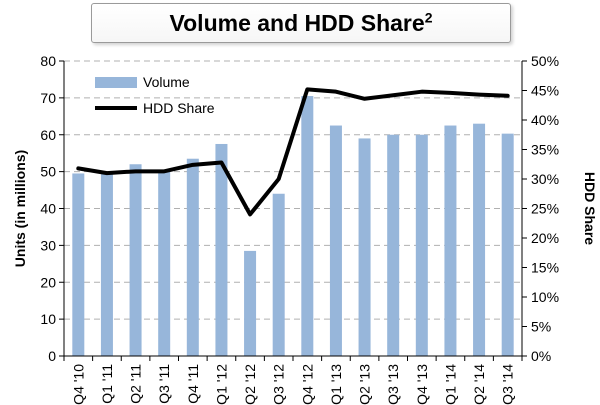 The height and width of the screenshot is (405, 600). Describe the element at coordinates (193, 384) in the screenshot. I see `x-tick-label: Q4 '11` at that location.